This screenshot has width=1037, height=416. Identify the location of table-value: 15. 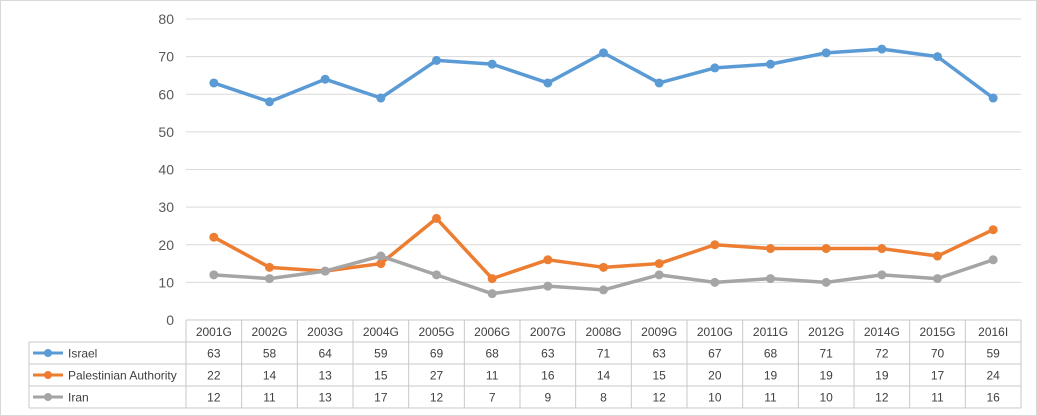
(659, 376).